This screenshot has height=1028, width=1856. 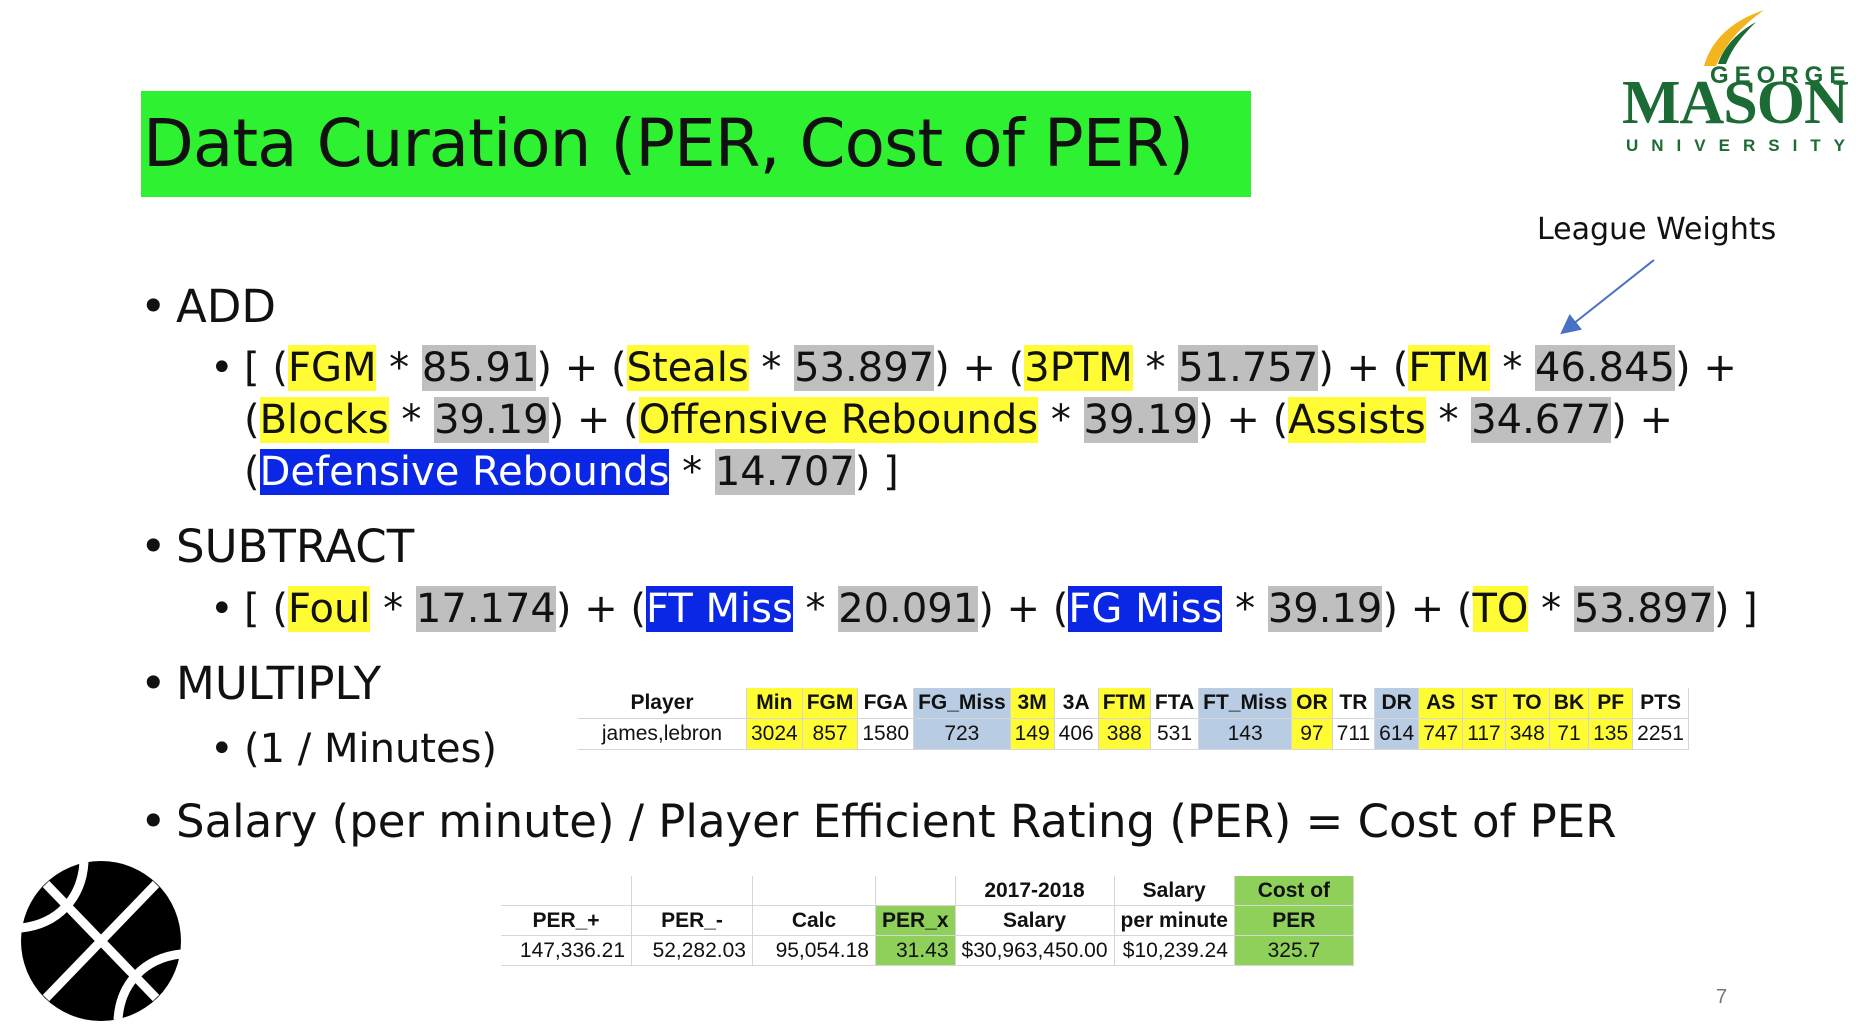 I want to click on header-per: PER, so click(x=1294, y=920).